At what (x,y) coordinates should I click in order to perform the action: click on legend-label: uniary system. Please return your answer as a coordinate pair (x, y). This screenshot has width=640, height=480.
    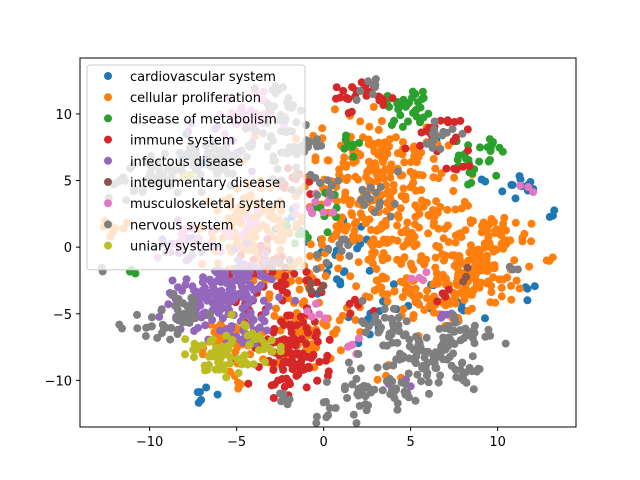
    Looking at the image, I should click on (176, 247).